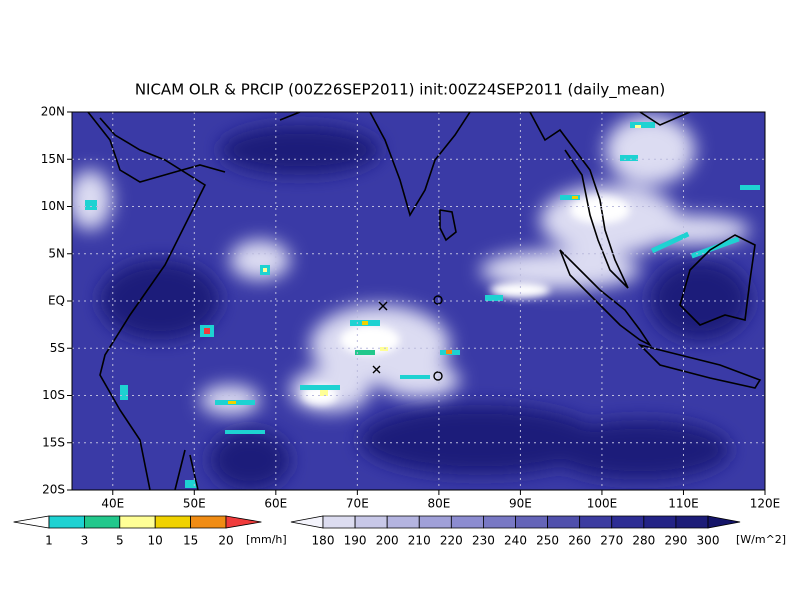  Describe the element at coordinates (357, 504) in the screenshot. I see `x-tick-label: 70E` at that location.